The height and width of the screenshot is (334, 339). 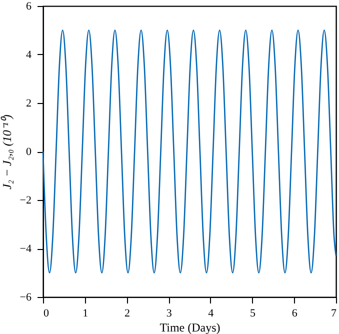 I want to click on y-tick-label: −2, so click(x=26, y=200).